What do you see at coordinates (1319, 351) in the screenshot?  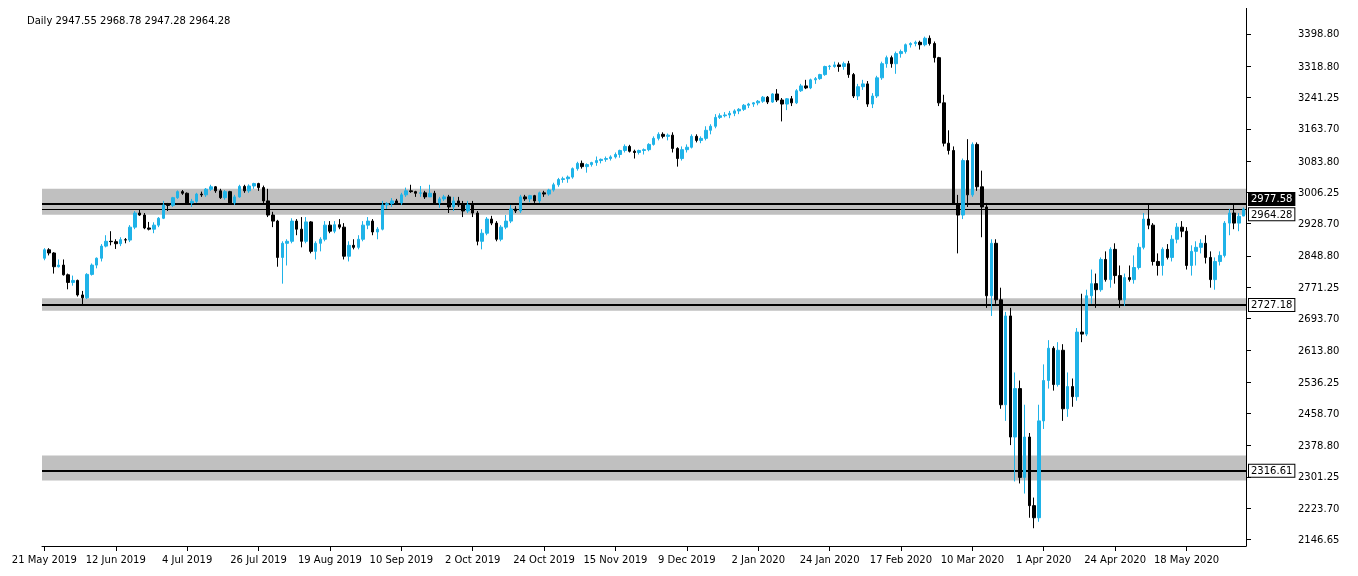 I see `y-tick-label: 2613.80` at bounding box center [1319, 351].